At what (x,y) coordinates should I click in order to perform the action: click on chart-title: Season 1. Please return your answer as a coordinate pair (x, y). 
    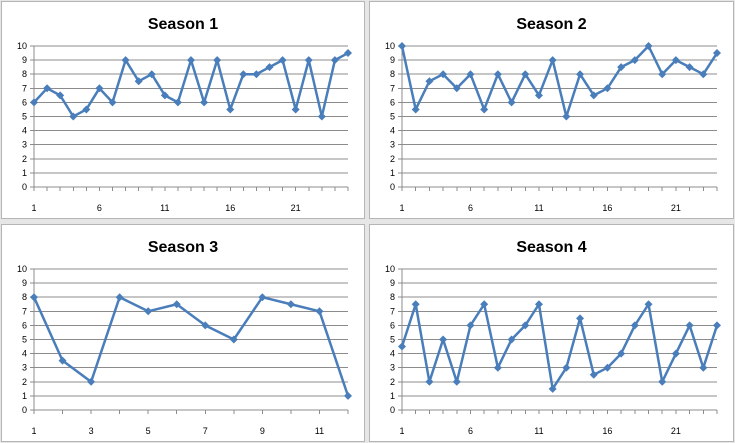
    Looking at the image, I should click on (183, 24).